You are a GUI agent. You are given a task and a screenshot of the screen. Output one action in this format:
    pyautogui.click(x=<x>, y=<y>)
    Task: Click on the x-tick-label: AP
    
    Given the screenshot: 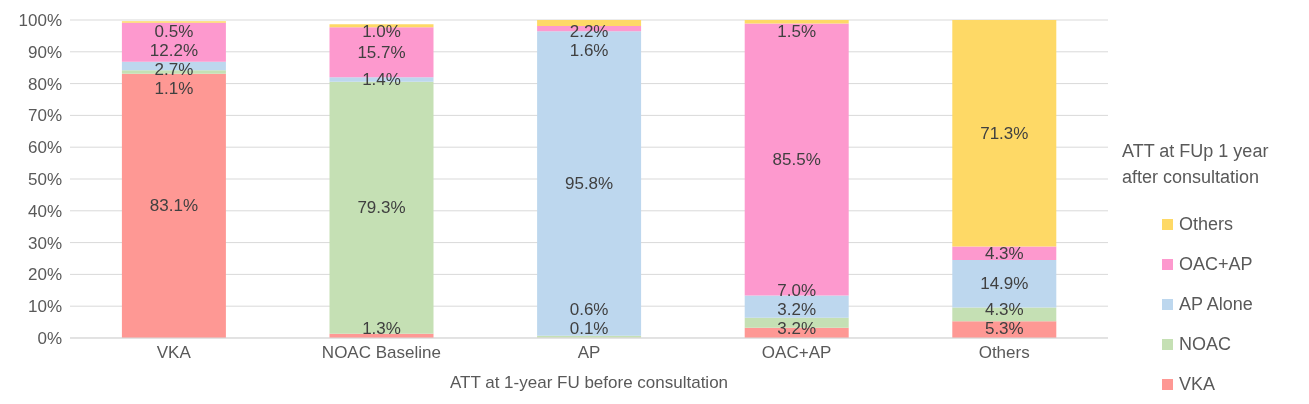 What is the action you would take?
    pyautogui.click(x=589, y=353)
    